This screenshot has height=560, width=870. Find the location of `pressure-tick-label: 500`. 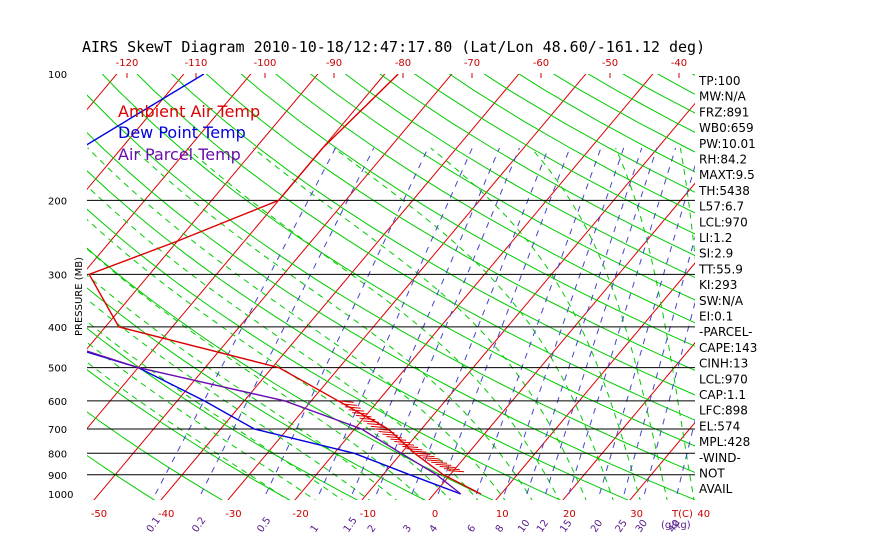

pressure-tick-label: 500 is located at coordinates (57, 369).